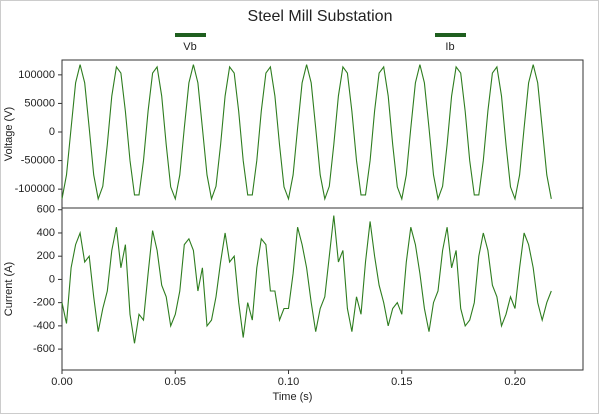 The width and height of the screenshot is (600, 420). I want to click on x-tick-label: 0.15, so click(401, 382).